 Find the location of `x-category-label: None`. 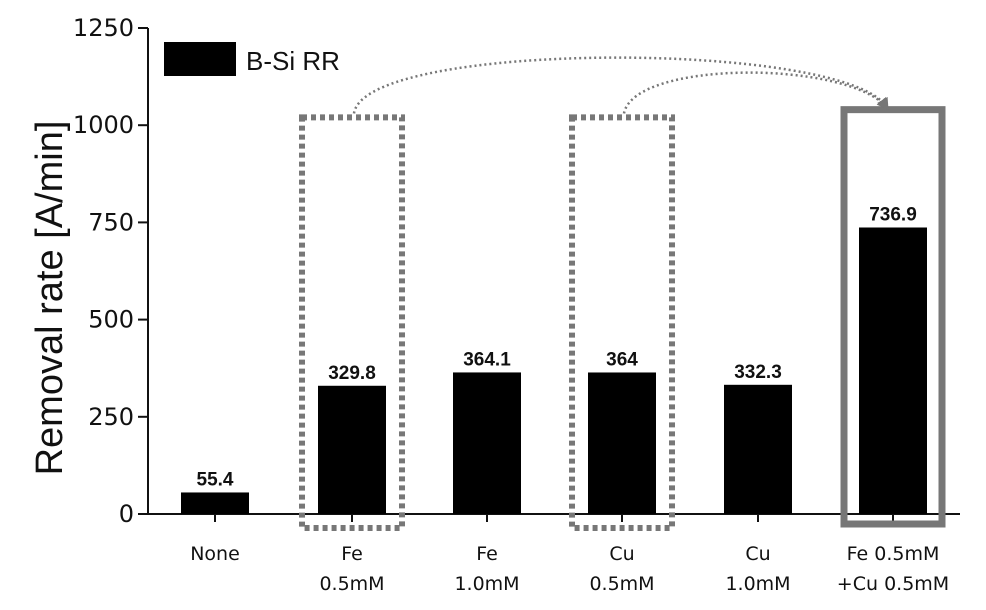

x-category-label: None is located at coordinates (215, 554).